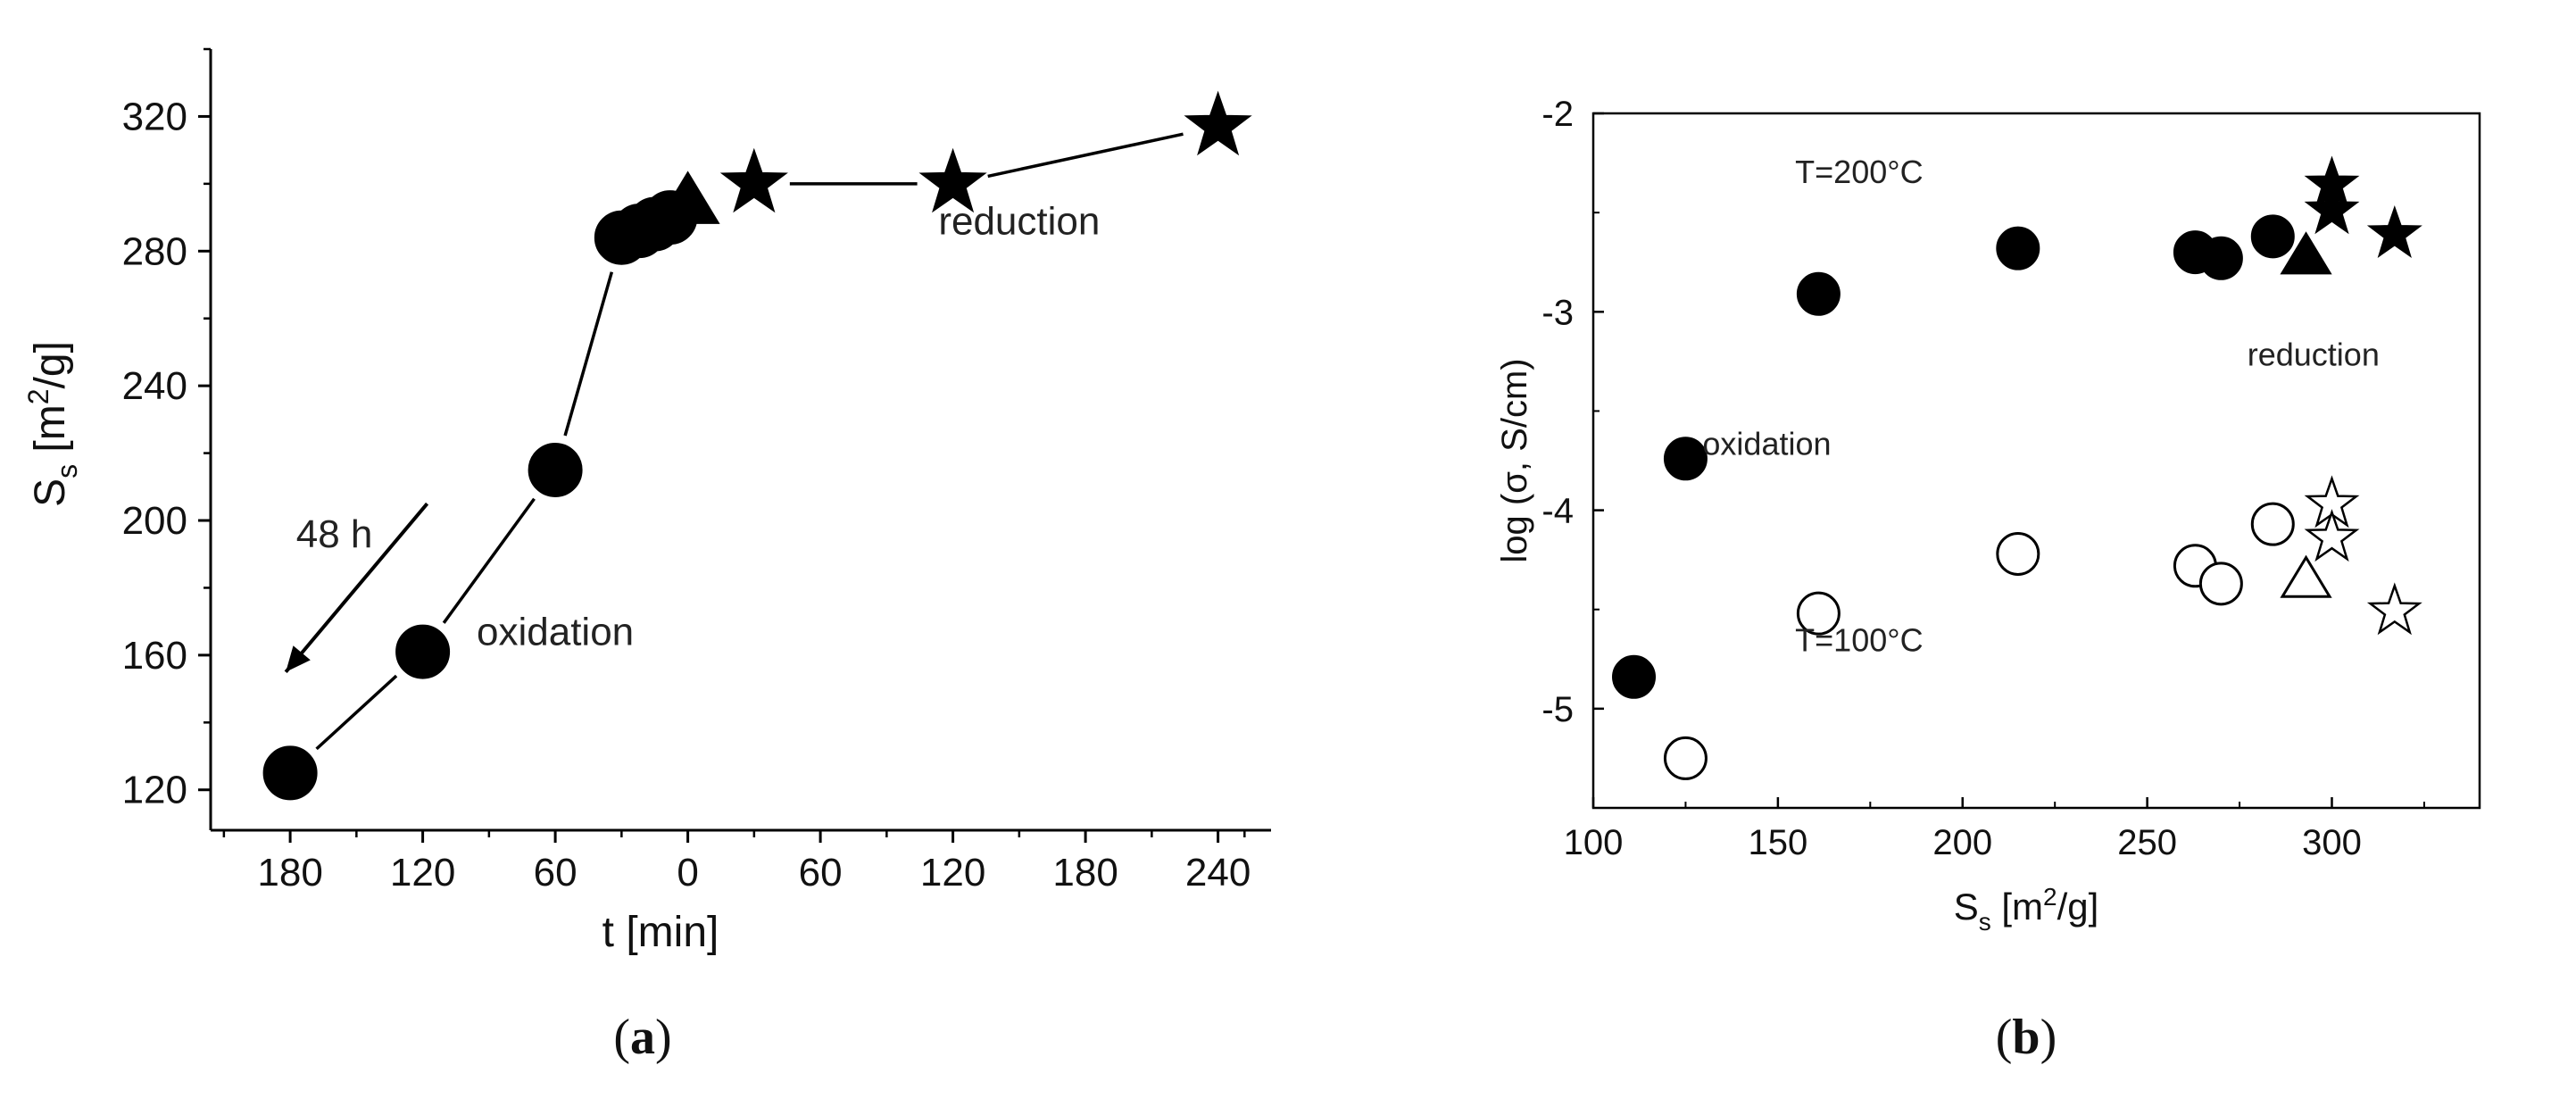 This screenshot has height=1115, width=2576. I want to click on annotation-label: T=200°C, so click(1859, 172).